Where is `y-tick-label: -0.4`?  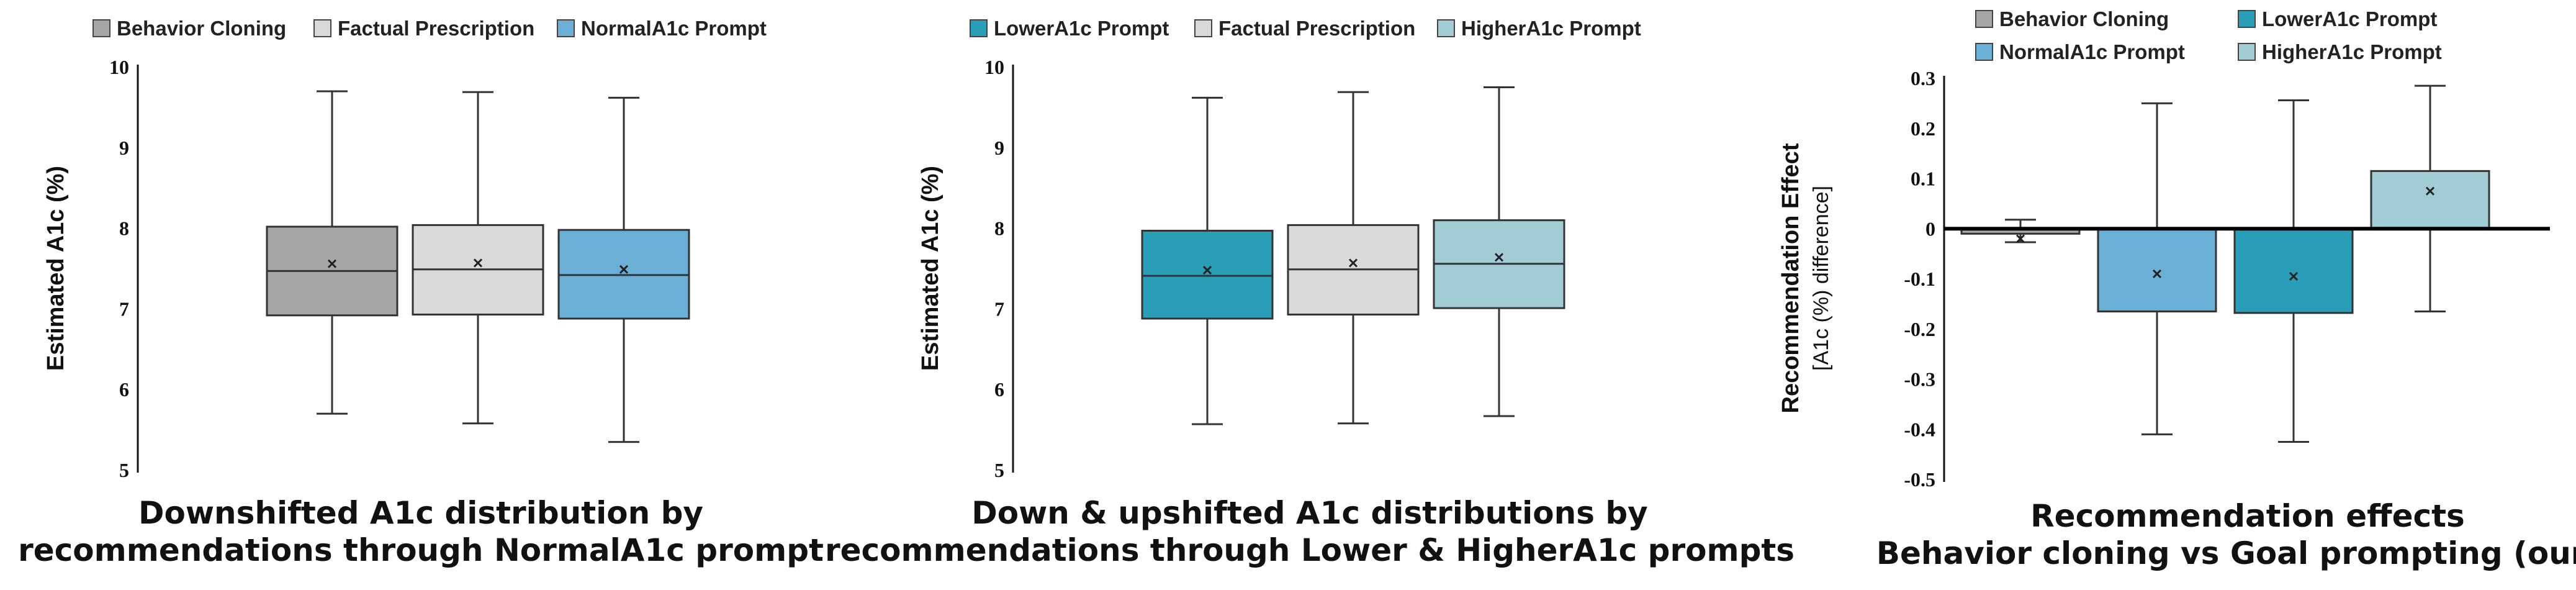 y-tick-label: -0.4 is located at coordinates (1919, 429).